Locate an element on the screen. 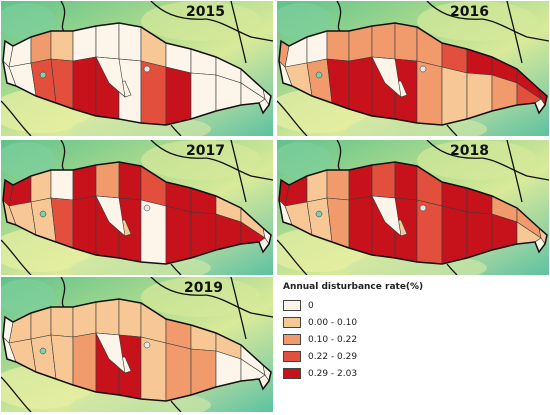  year-label-2017: 2017 is located at coordinates (205, 151).